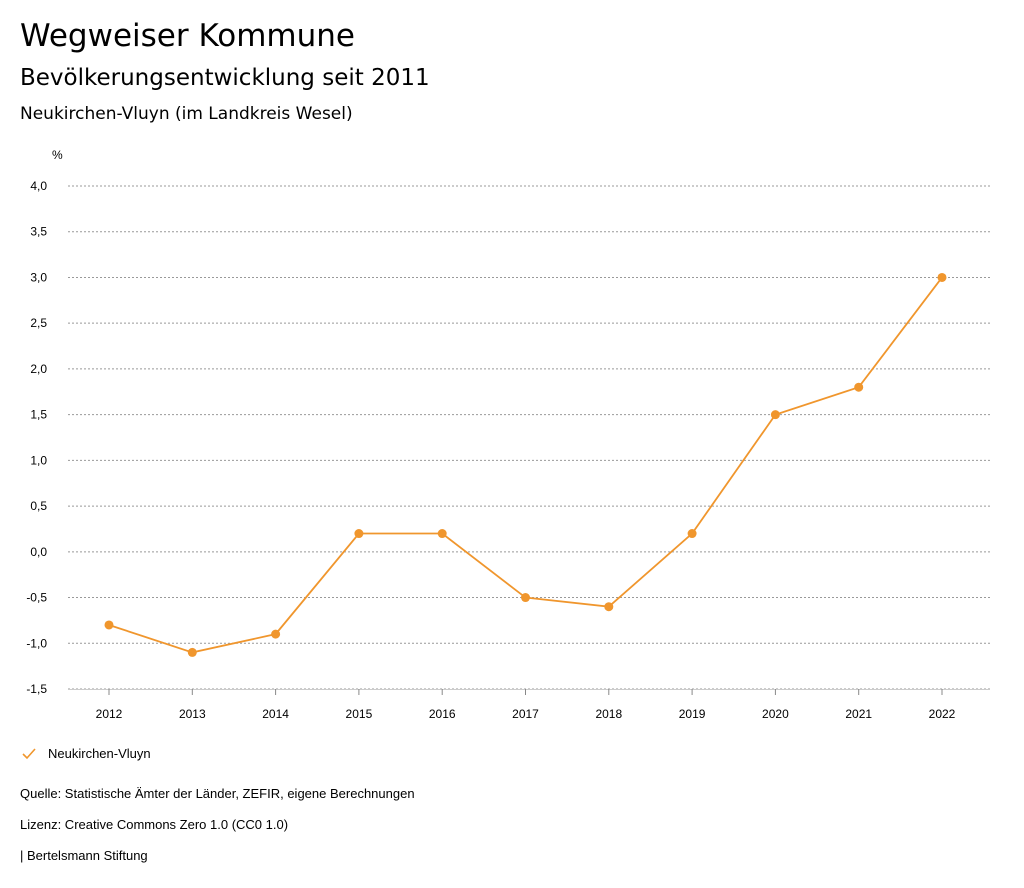 The width and height of the screenshot is (1024, 888). Describe the element at coordinates (225, 78) in the screenshot. I see `chart-title: Bevölkerungsentwicklung seit 2011` at that location.